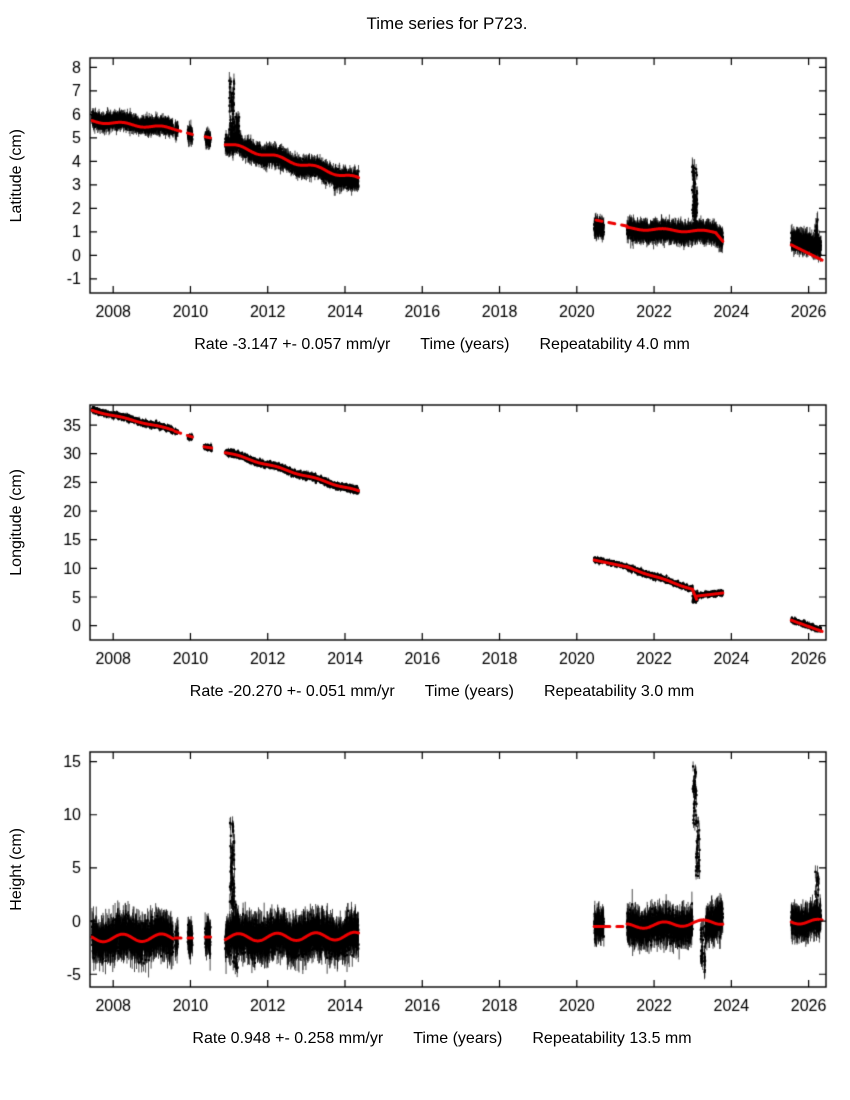 The image size is (850, 1100). I want to click on height-repeatability-text: Repeatability 13.5 mm, so click(612, 1038).